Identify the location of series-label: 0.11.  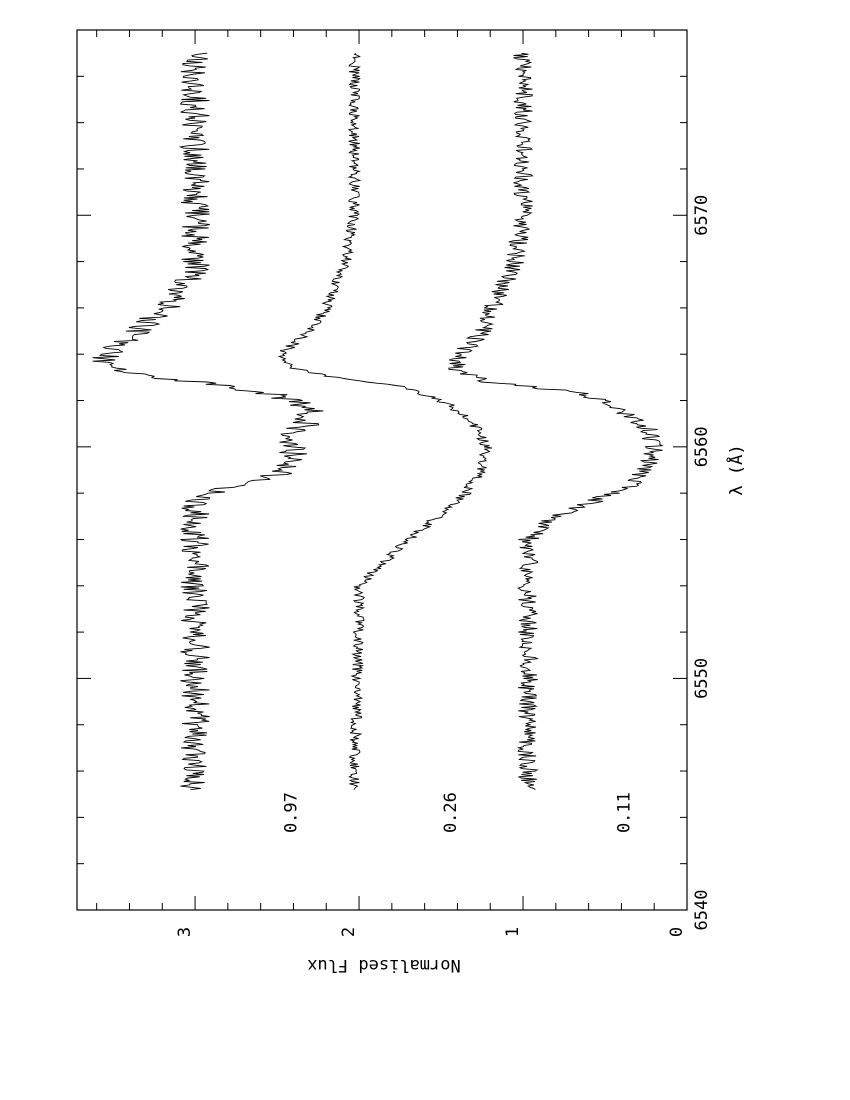
(625, 812).